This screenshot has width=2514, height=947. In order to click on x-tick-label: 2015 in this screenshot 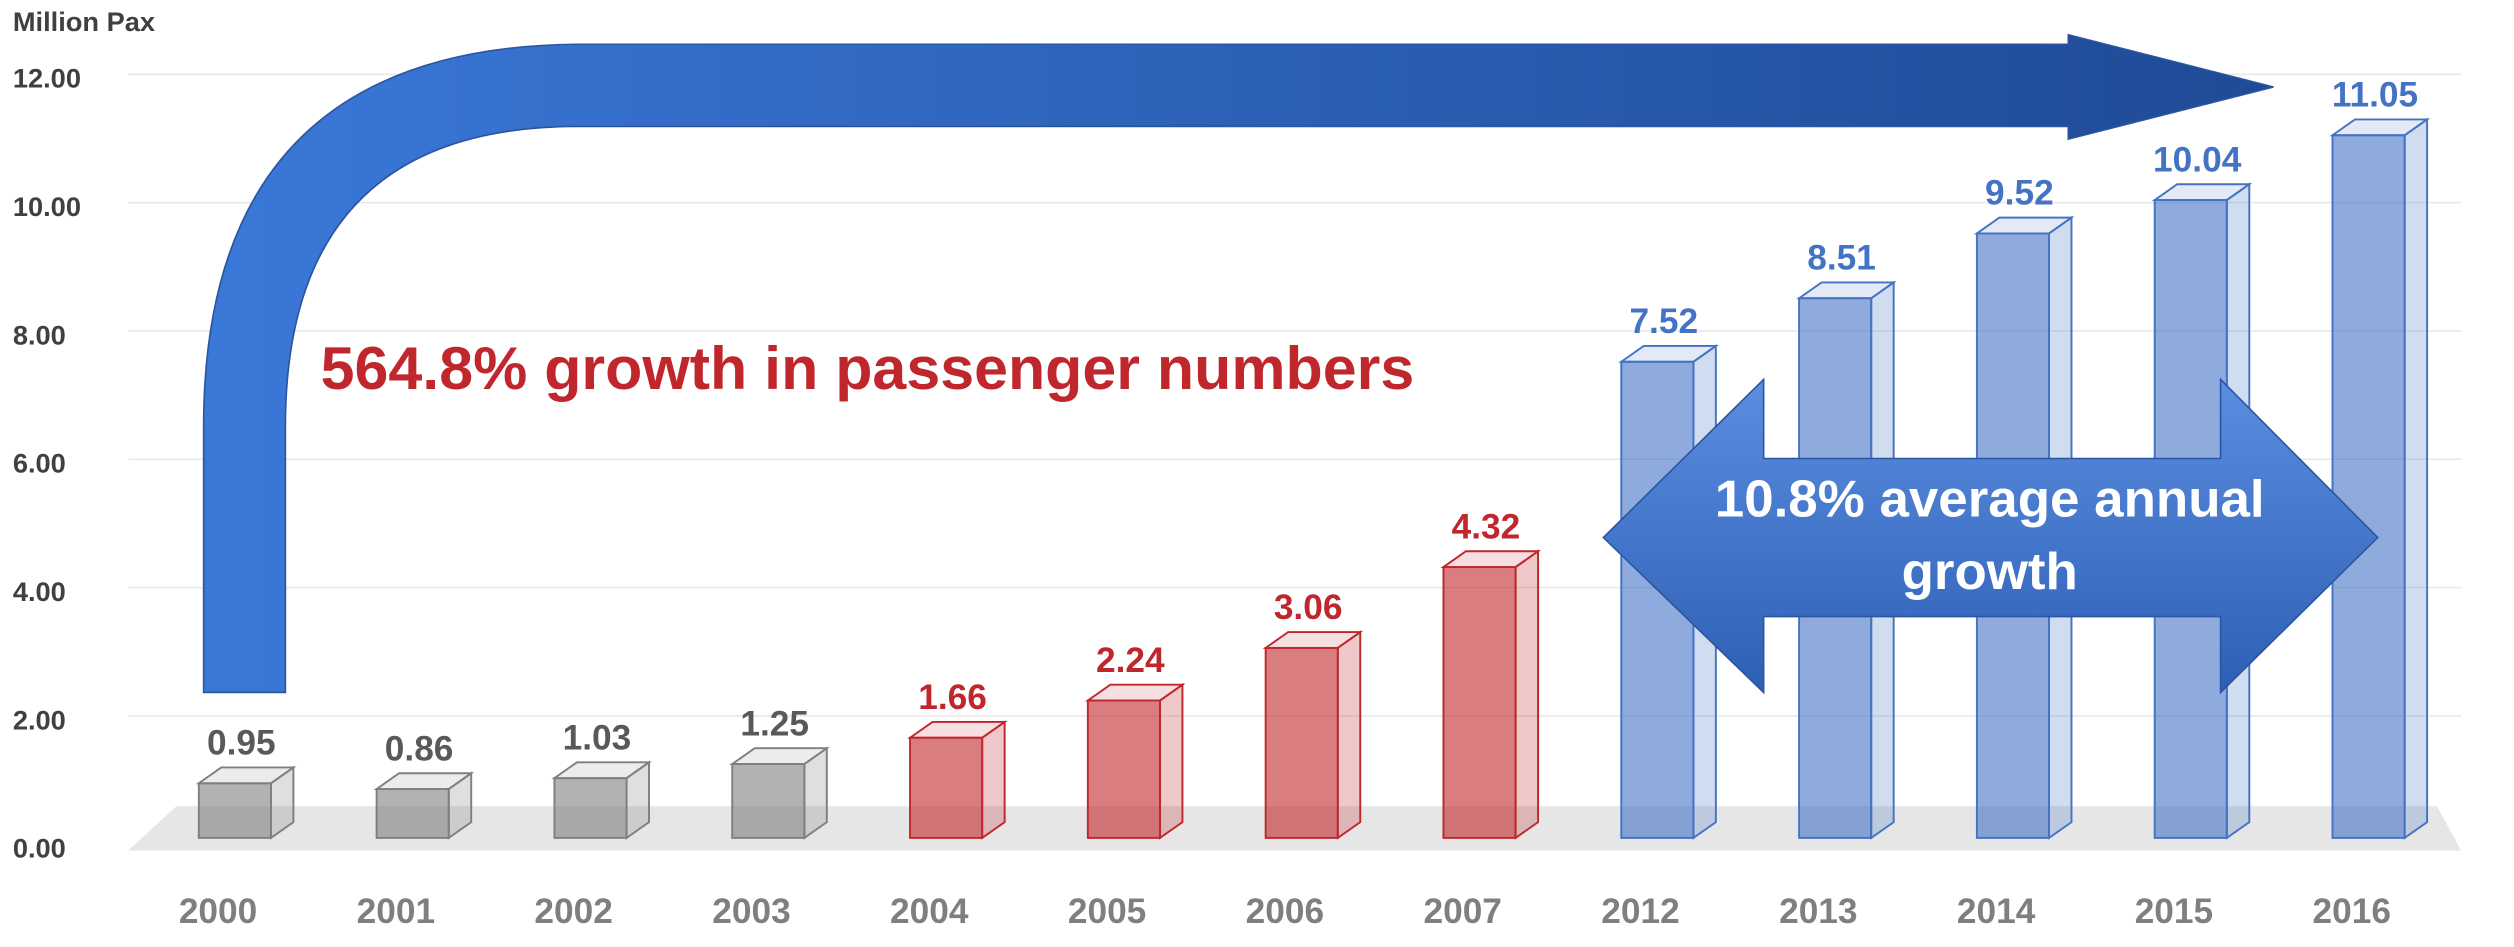, I will do `click(2174, 911)`.